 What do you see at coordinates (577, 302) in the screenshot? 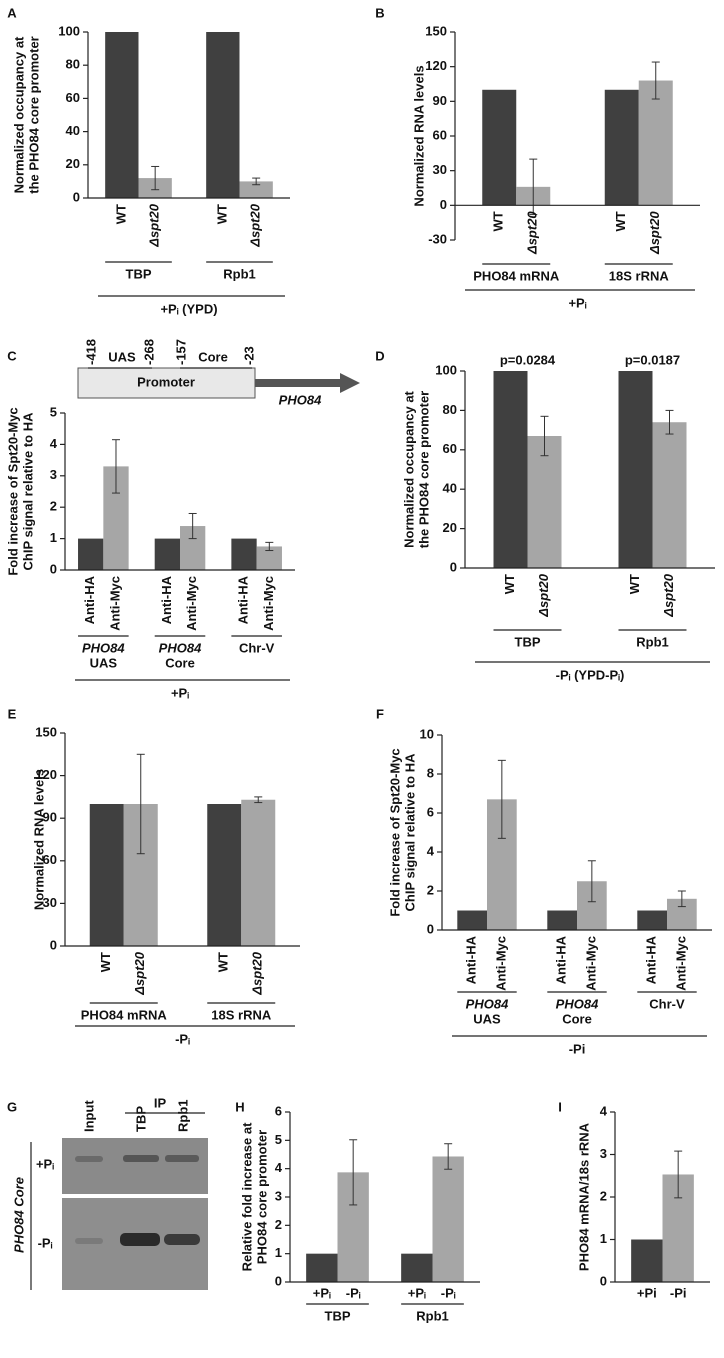
I see `footer-label: +Pᵢ` at bounding box center [577, 302].